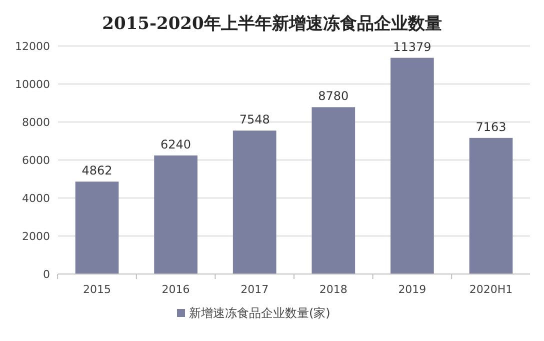  What do you see at coordinates (491, 127) in the screenshot?
I see `data-label: 7163` at bounding box center [491, 127].